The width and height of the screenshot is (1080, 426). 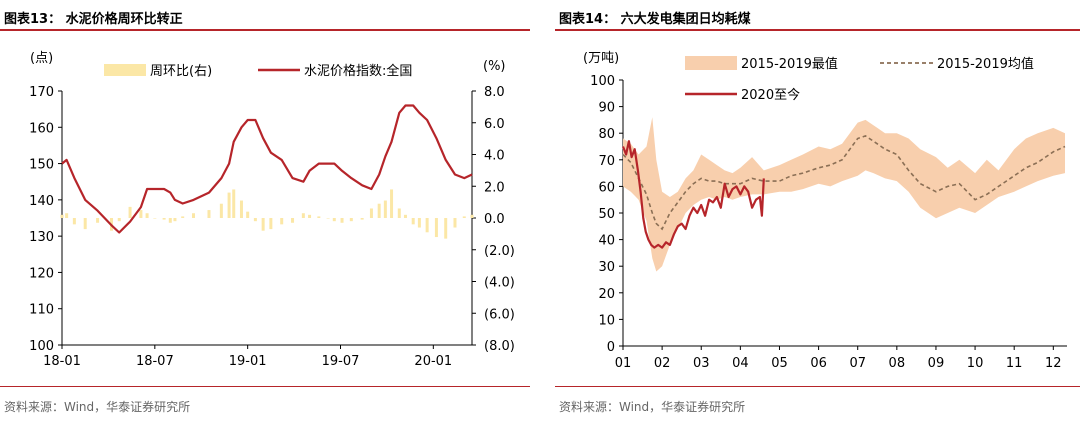 I want to click on y-axis-unit: (万吨), so click(x=601, y=58).